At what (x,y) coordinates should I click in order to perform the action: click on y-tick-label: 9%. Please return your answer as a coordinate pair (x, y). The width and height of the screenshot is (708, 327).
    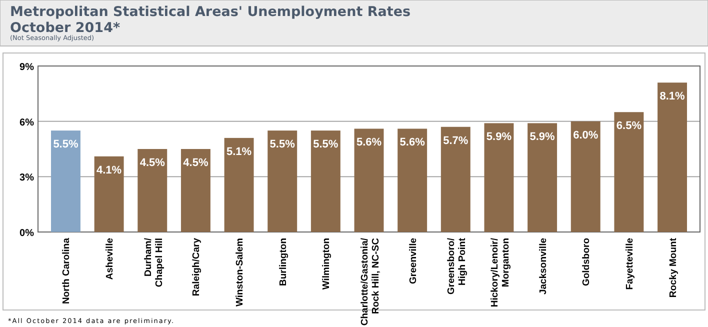
    Looking at the image, I should click on (27, 67).